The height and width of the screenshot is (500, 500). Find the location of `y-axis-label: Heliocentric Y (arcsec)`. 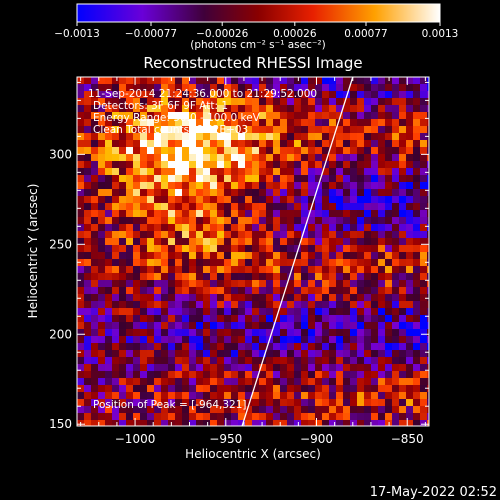

y-axis-label: Heliocentric Y (arcsec) is located at coordinates (33, 251).